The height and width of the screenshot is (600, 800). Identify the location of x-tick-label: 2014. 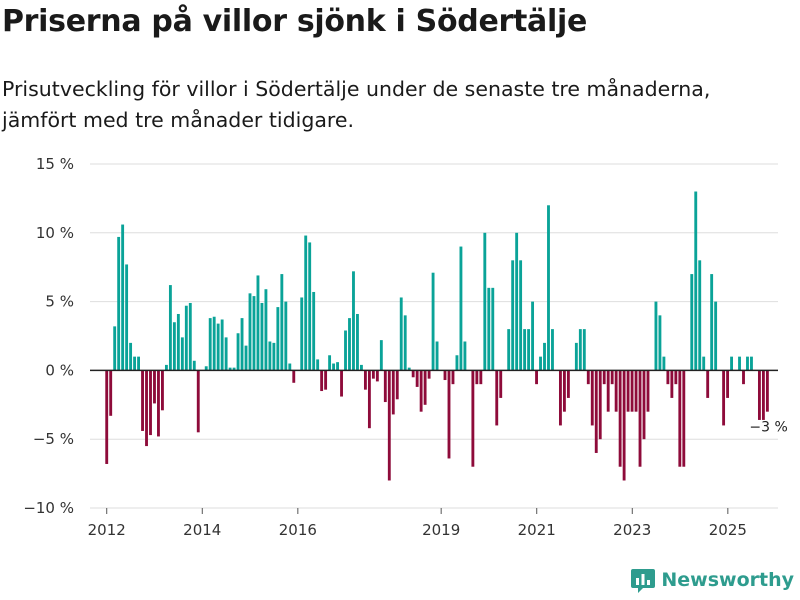
(202, 530).